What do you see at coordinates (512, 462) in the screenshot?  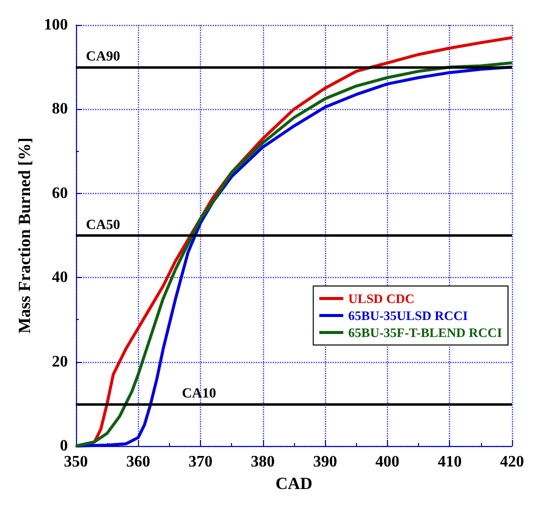 I see `x-tick-label: 420` at bounding box center [512, 462].